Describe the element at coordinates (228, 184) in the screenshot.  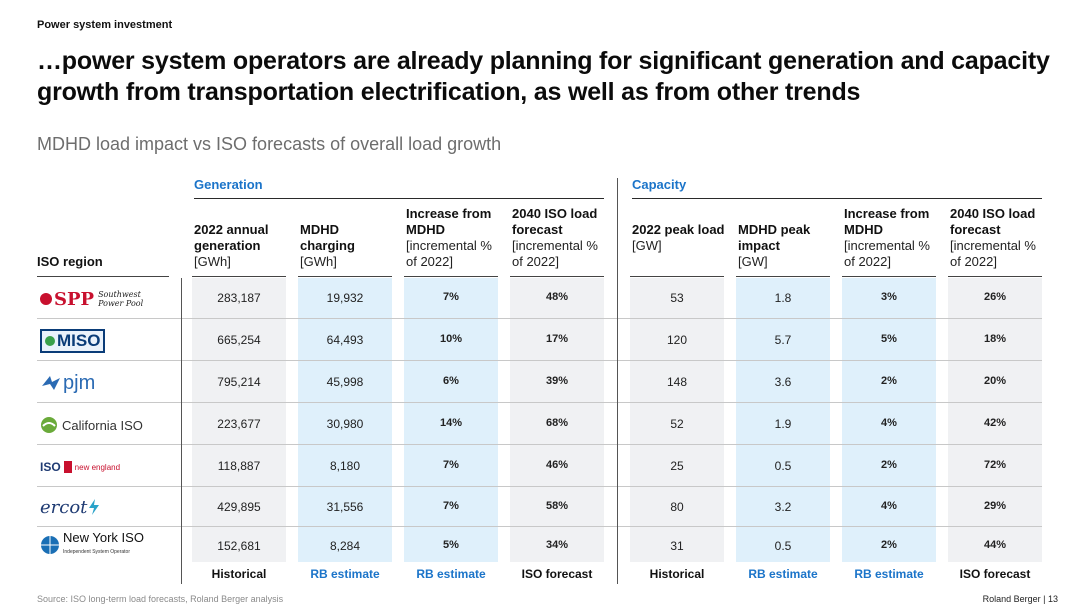
I see `section-generation: Generation` at that location.